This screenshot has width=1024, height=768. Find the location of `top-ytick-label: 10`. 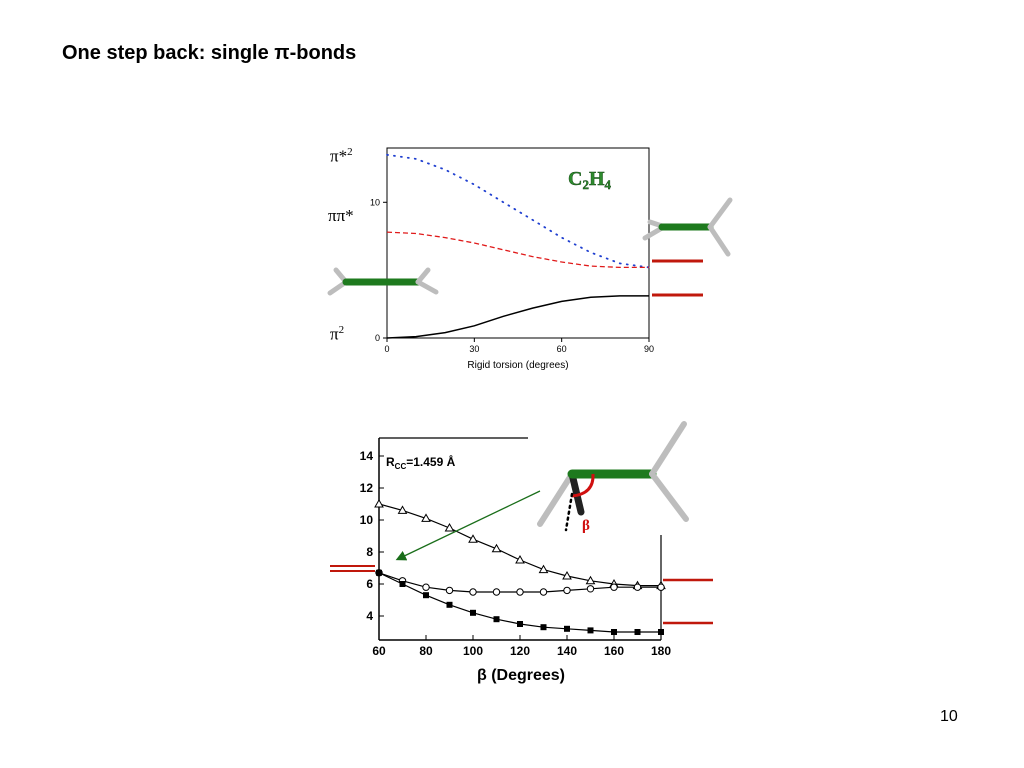

top-ytick-label: 10 is located at coordinates (375, 202).